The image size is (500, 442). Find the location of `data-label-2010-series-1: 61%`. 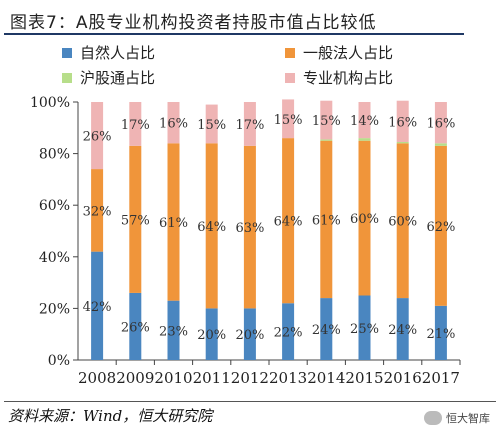

data-label-2010-series-1: 61% is located at coordinates (173, 223).